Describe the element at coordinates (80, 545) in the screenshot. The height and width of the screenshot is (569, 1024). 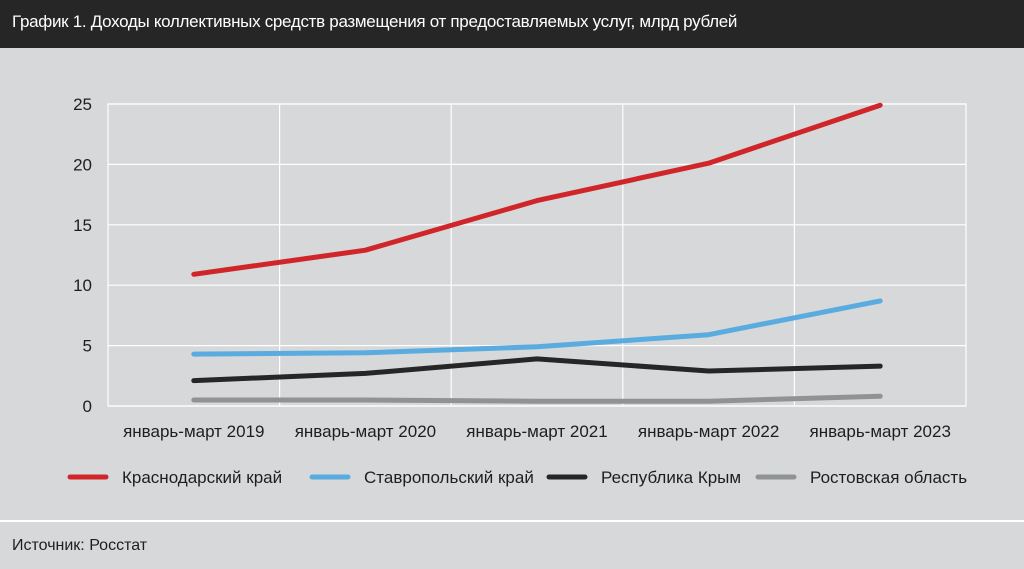
I see `source-note: Источник: Росстат` at that location.